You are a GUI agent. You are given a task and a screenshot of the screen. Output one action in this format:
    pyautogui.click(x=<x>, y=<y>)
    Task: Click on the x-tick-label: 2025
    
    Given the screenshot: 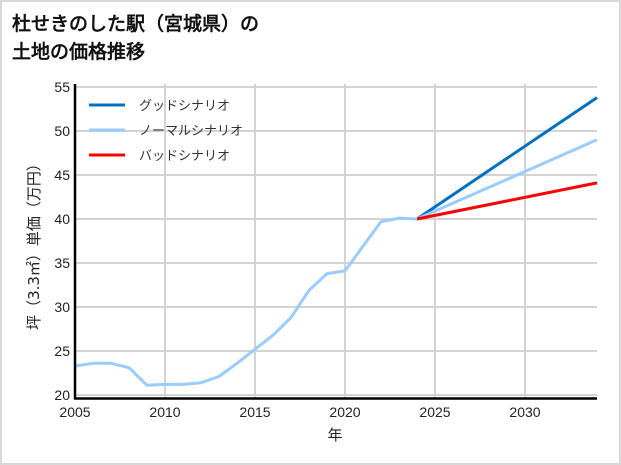 What is the action you would take?
    pyautogui.click(x=434, y=412)
    